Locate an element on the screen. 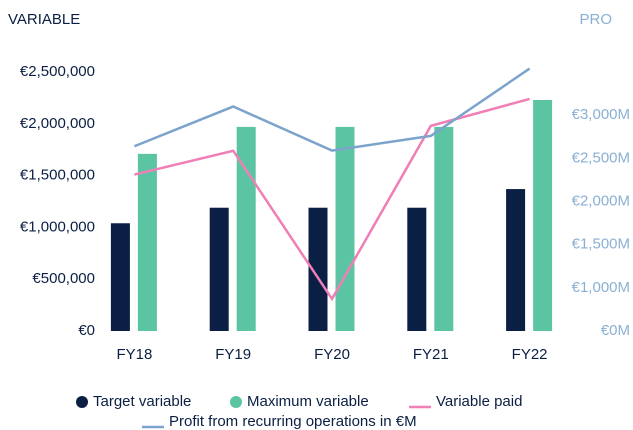  x-tick-label: FY20 is located at coordinates (332, 354).